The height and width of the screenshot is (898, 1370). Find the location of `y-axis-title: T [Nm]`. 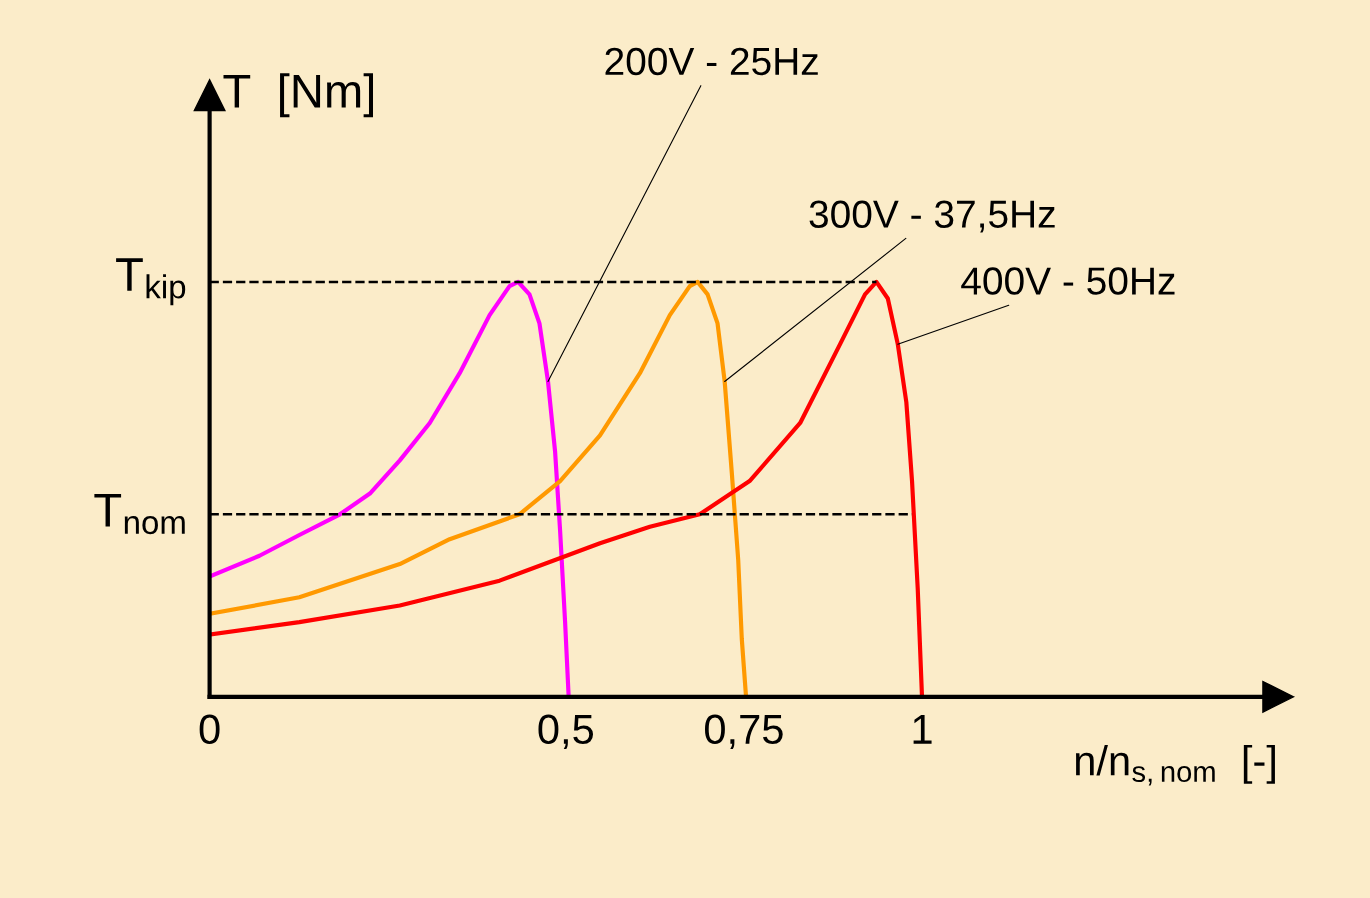

y-axis-title: T [Nm] is located at coordinates (298, 95).